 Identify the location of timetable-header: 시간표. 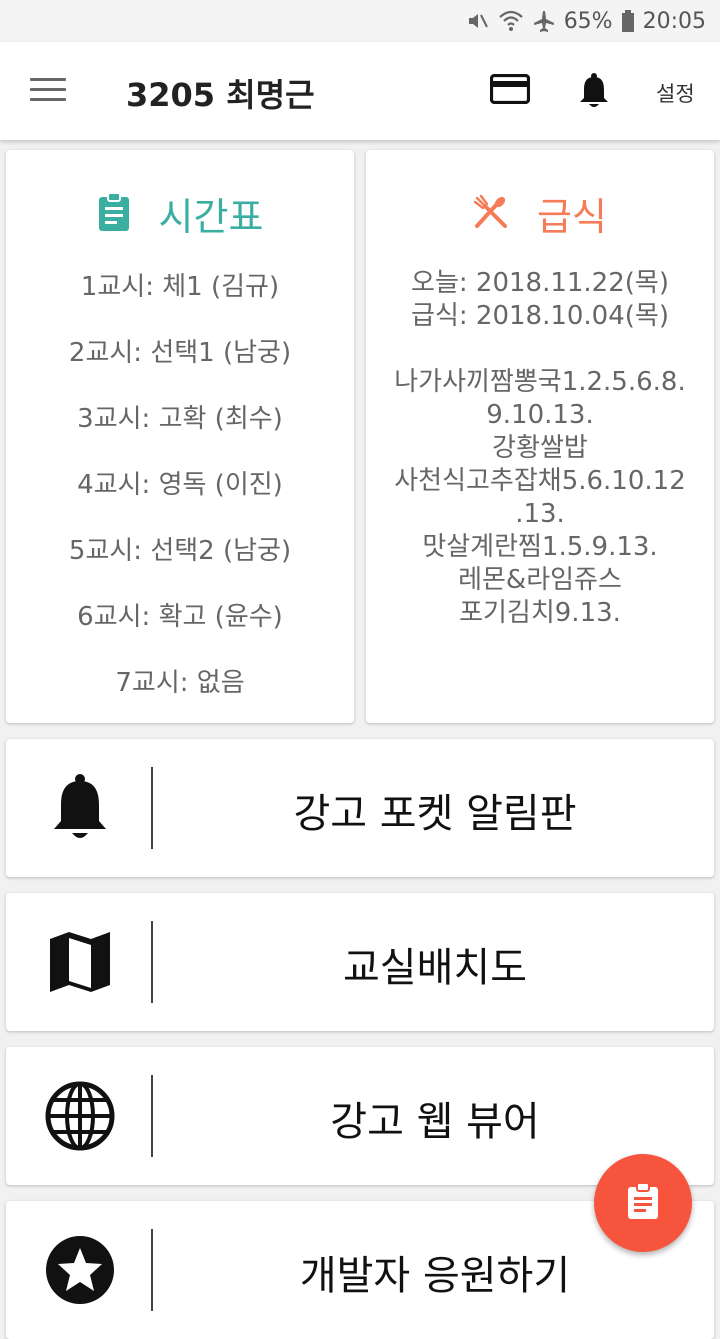
(180, 213).